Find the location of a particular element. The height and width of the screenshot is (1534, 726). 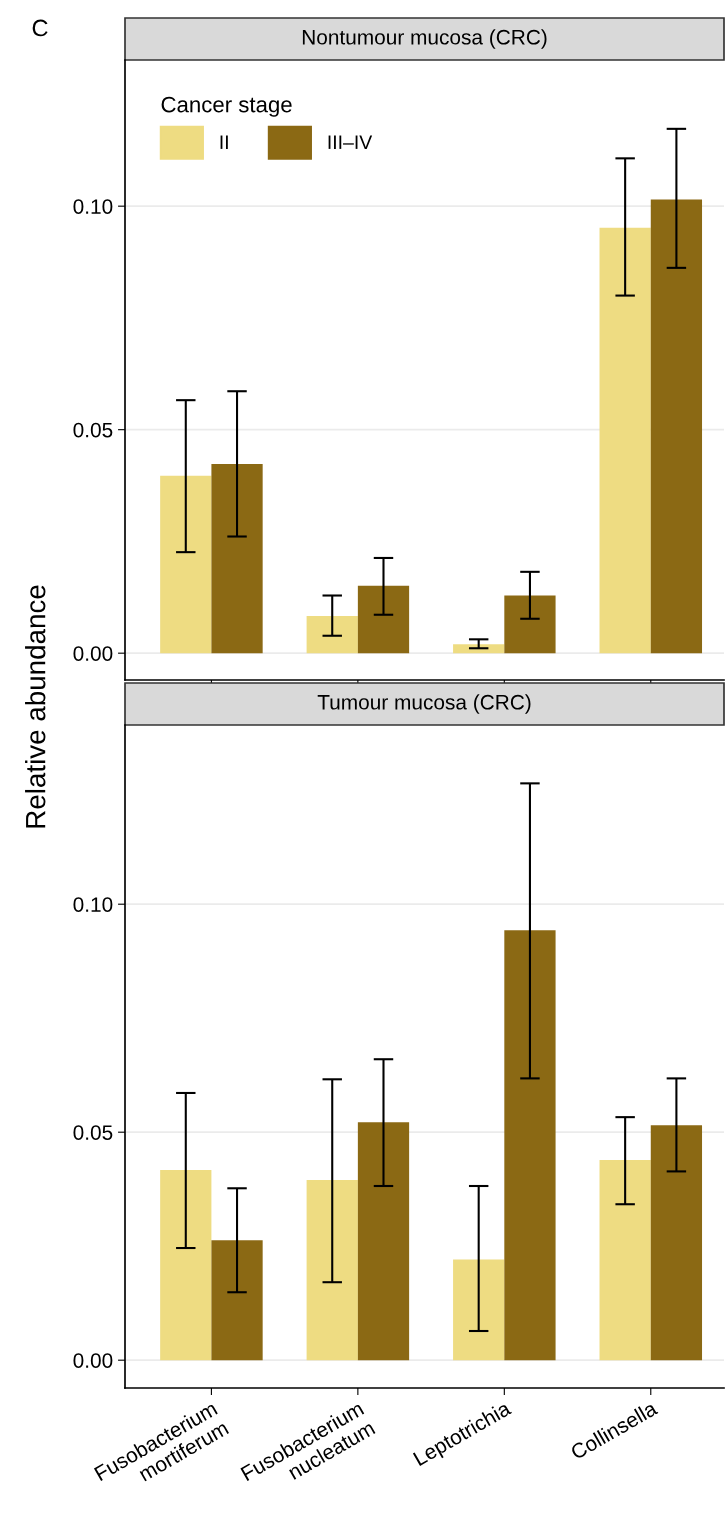

chart-title: Tumour mucosa (CRC) is located at coordinates (424, 704).